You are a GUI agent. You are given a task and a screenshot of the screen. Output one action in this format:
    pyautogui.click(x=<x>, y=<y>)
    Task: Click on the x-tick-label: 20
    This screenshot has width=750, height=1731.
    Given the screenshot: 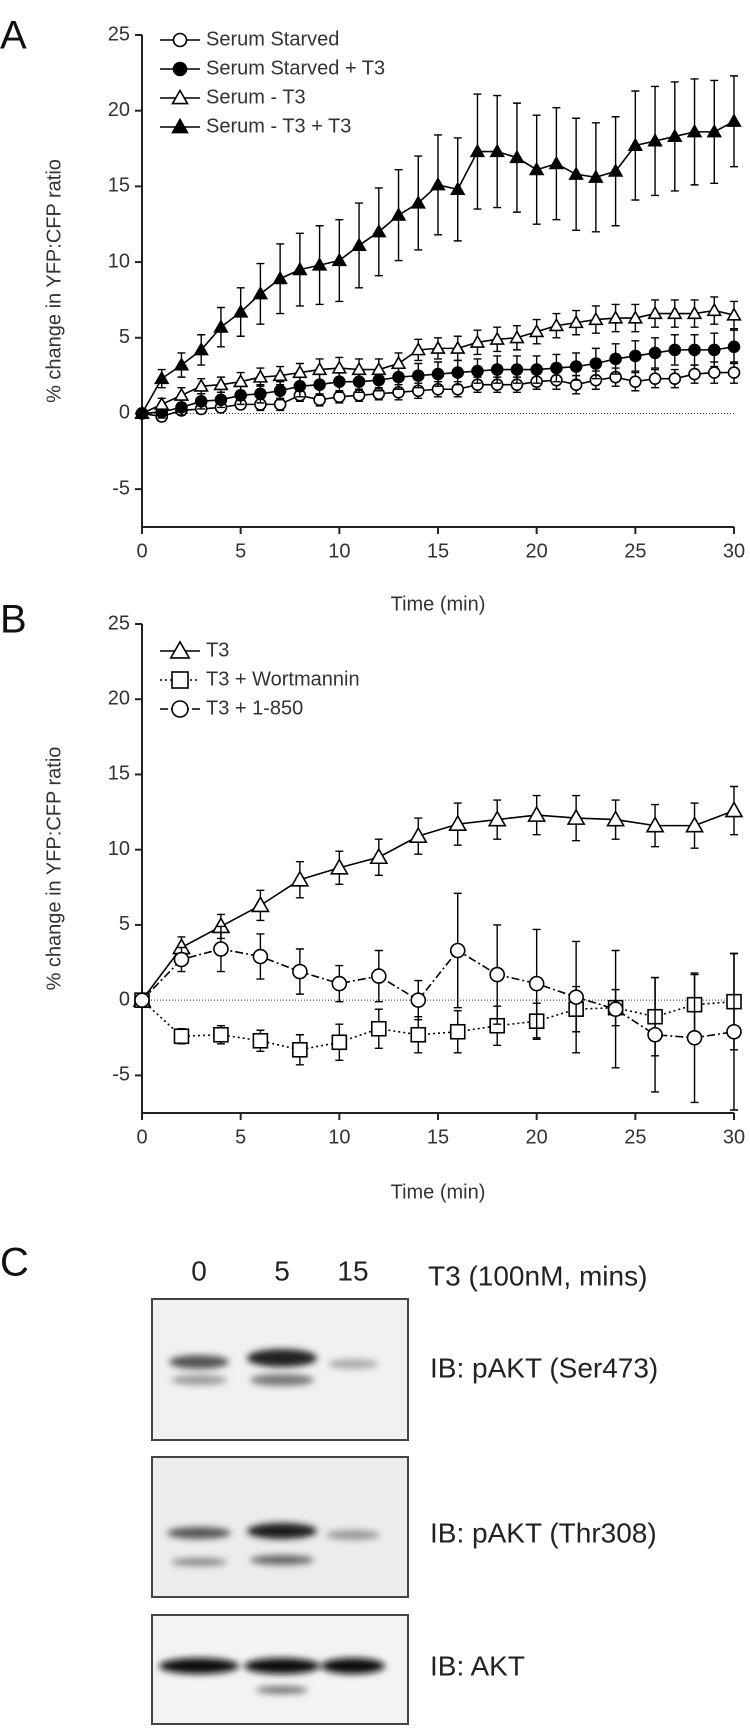 What is the action you would take?
    pyautogui.click(x=537, y=551)
    